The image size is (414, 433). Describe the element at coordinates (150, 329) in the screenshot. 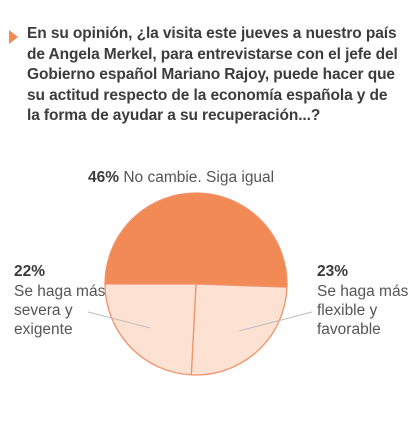

I see `pie-slice-stricter` at that location.